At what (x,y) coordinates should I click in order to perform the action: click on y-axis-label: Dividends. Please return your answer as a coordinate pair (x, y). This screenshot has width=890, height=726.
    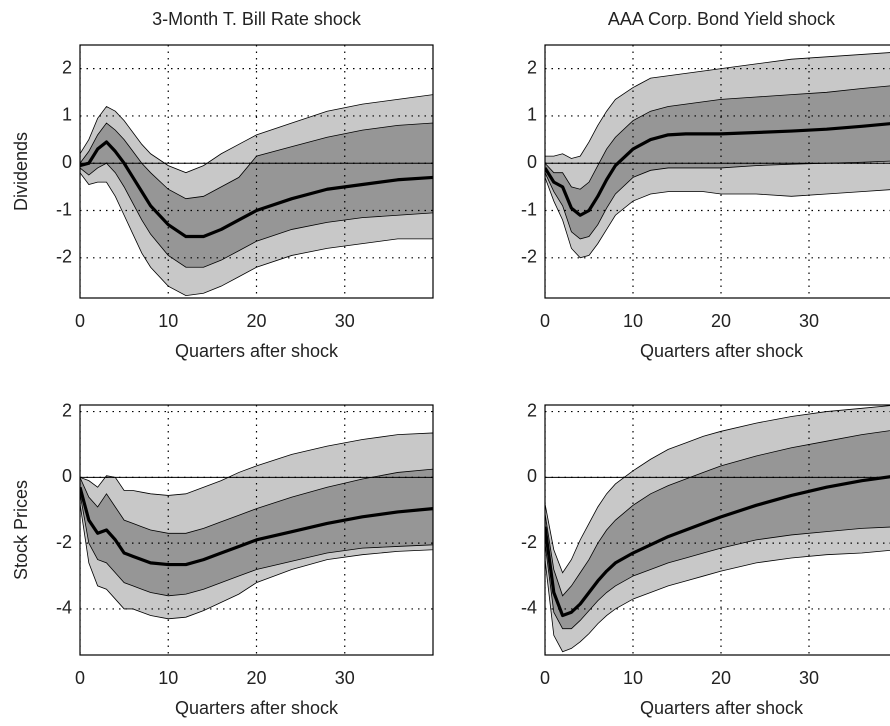
    Looking at the image, I should click on (21, 171).